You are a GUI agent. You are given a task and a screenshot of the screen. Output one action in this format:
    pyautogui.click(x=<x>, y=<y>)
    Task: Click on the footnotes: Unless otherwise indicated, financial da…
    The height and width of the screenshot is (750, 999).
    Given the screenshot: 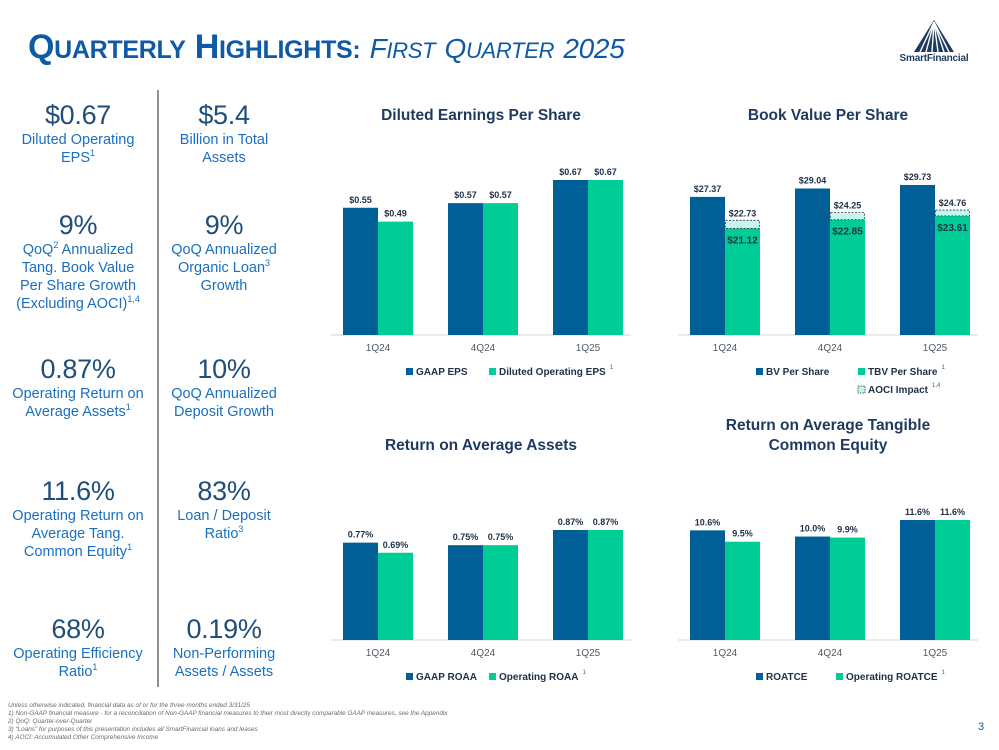 What is the action you would take?
    pyautogui.click(x=228, y=722)
    